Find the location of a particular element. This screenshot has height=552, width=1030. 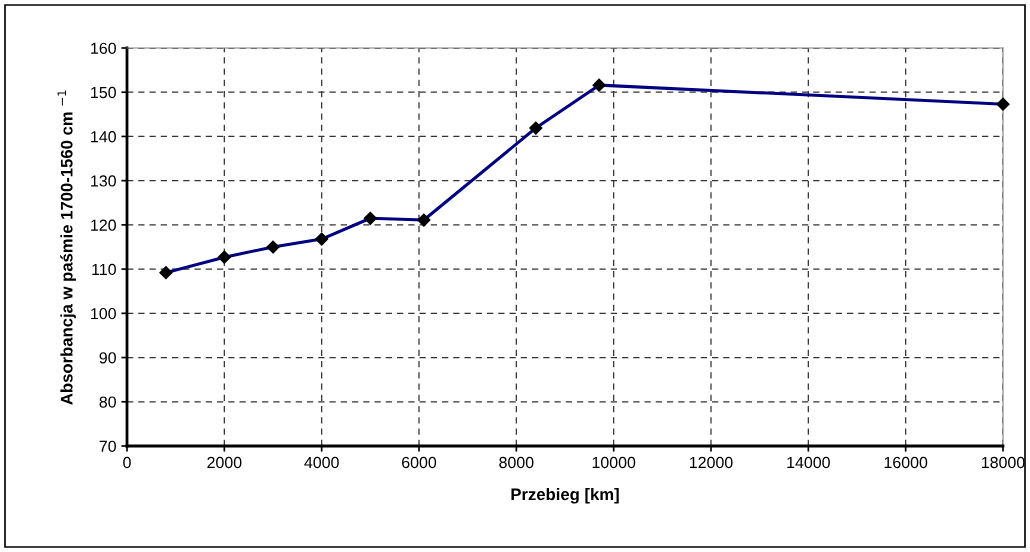

y-tick-label: 90 is located at coordinates (107, 358).